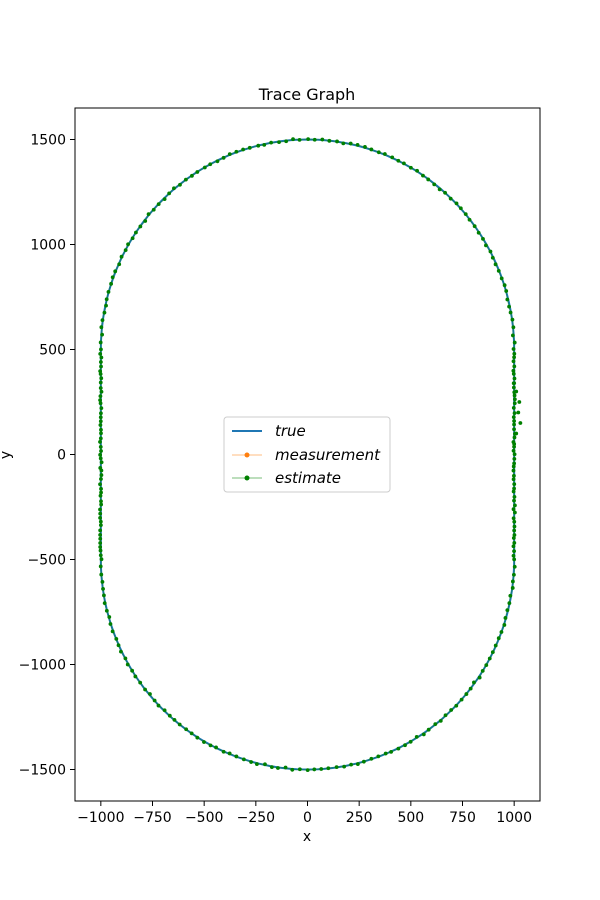 The image size is (600, 900). I want to click on legend-estimate-marker, so click(247, 478).